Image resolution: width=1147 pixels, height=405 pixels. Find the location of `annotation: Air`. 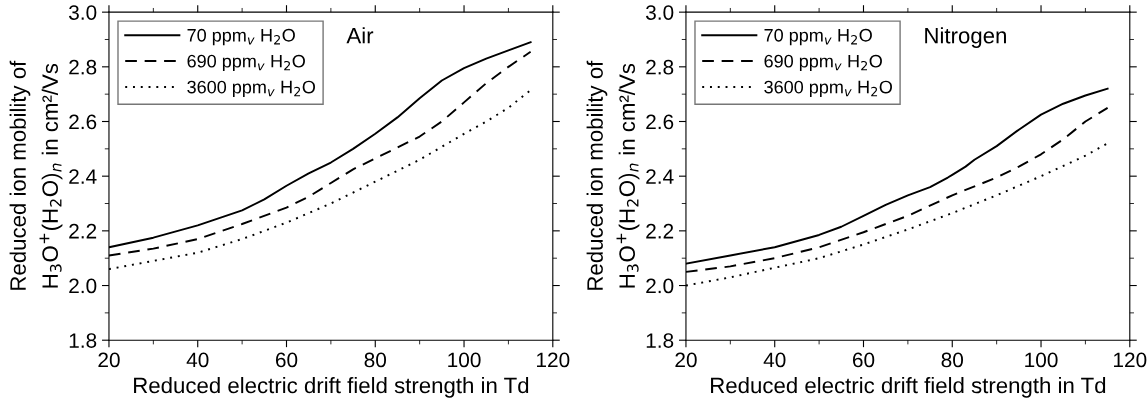

annotation: Air is located at coordinates (360, 35).